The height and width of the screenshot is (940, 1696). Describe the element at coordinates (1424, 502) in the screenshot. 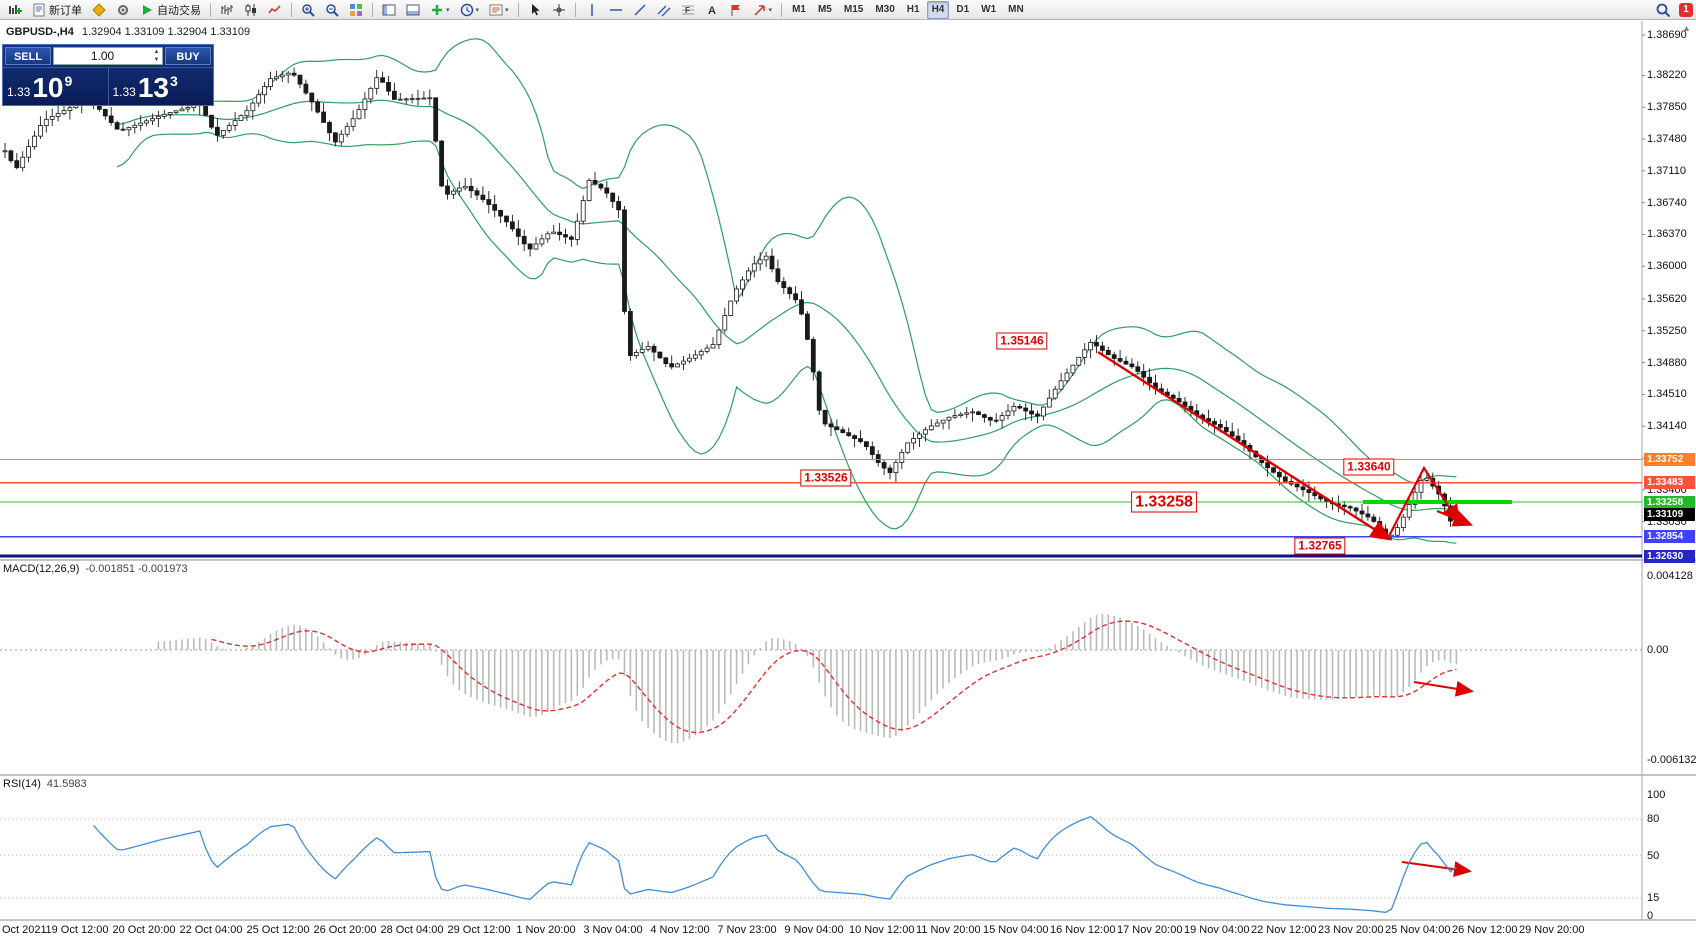

I see `bounce-arrow` at that location.